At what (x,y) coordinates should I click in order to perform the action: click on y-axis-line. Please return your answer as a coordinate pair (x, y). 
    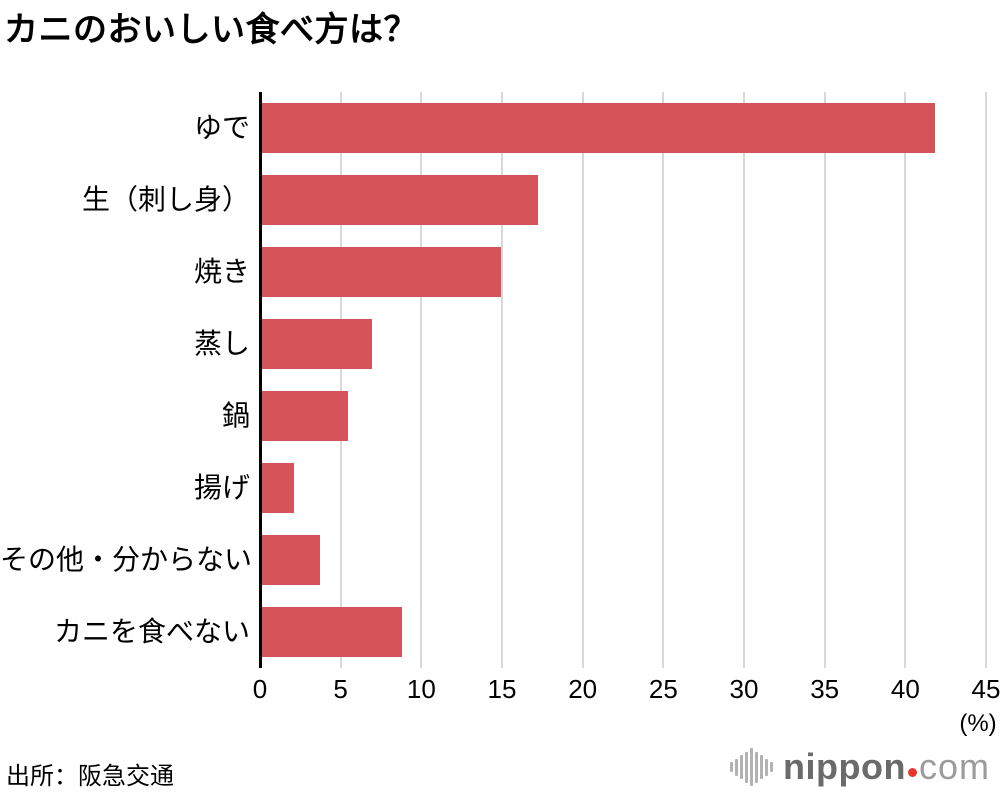
    Looking at the image, I should click on (260, 380).